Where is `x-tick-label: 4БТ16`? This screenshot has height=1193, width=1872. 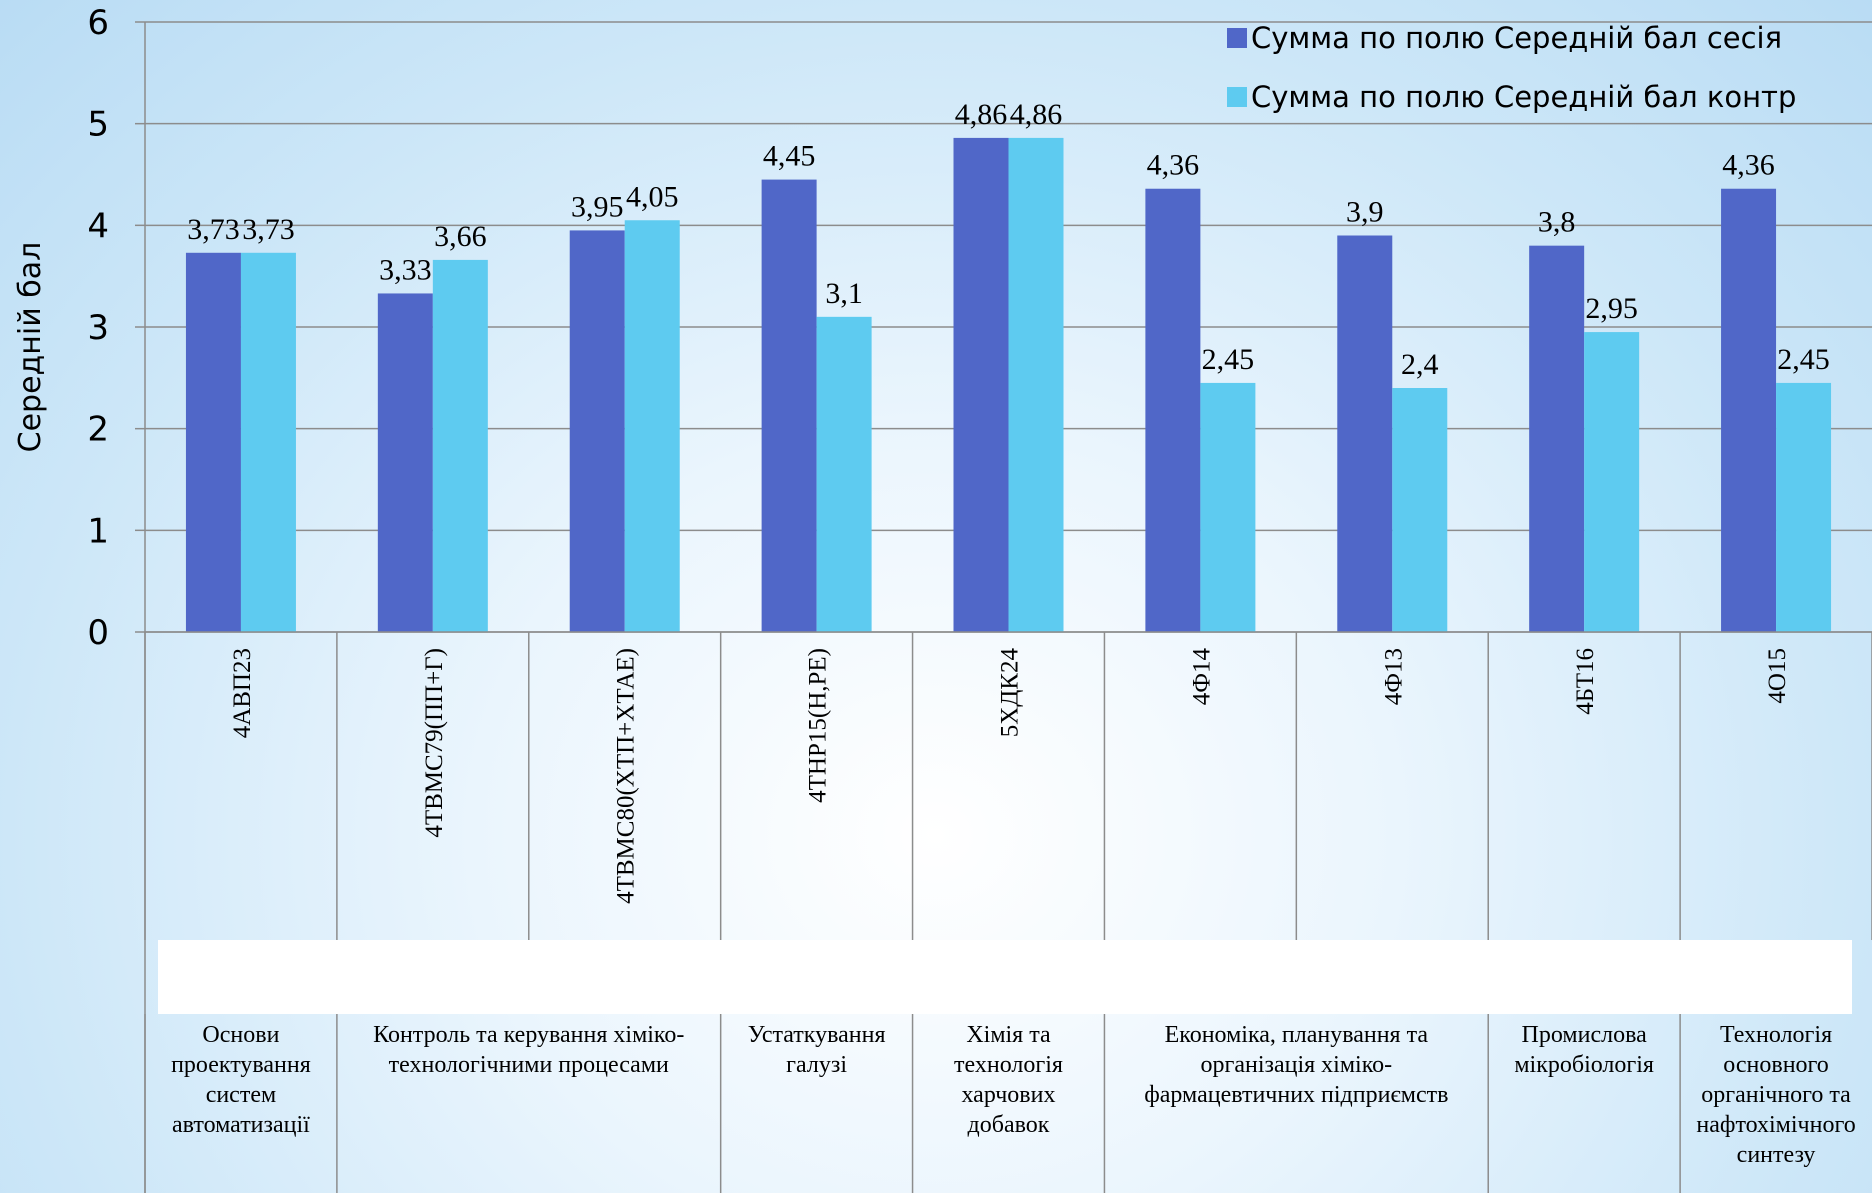
x-tick-label: 4БТ16 is located at coordinates (1585, 681).